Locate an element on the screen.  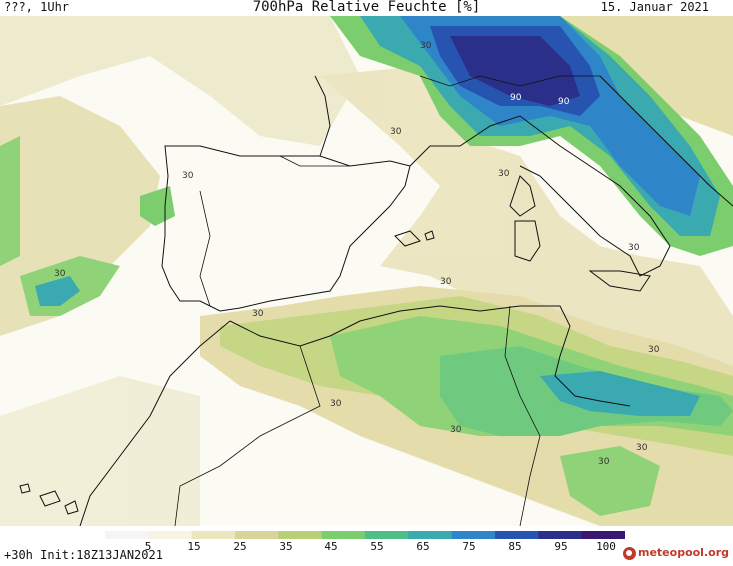
scale-tick: 75 is located at coordinates (469, 546).